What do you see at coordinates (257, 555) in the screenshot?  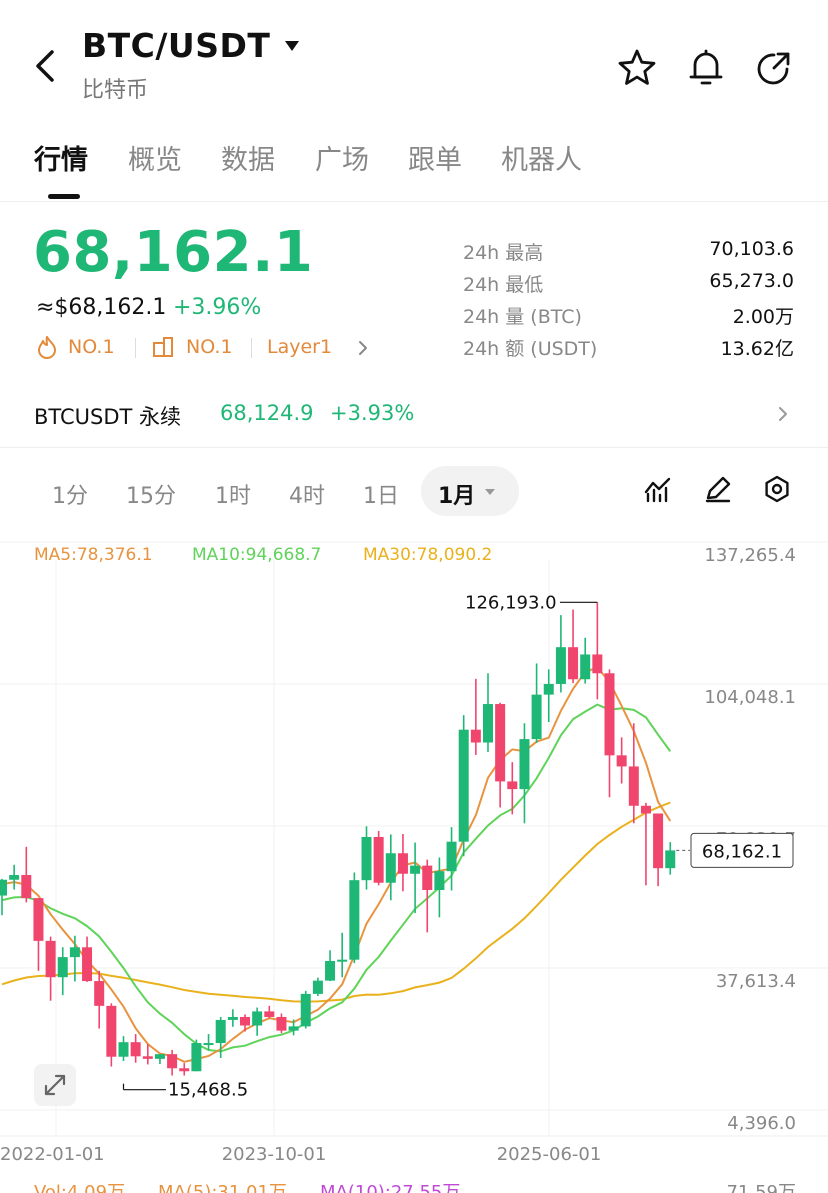 I see `ma10-legend: MA10:94,668.7` at bounding box center [257, 555].